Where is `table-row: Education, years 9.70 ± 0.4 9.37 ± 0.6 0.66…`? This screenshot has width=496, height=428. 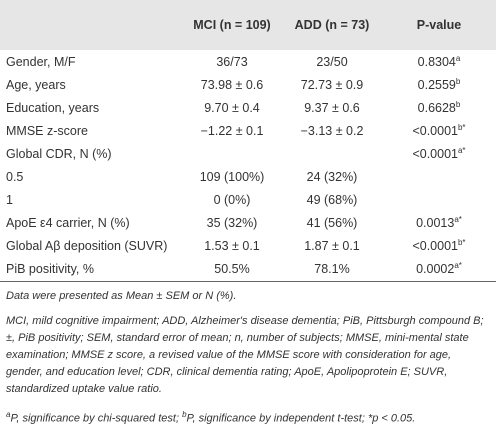
table-row: Education, years 9.70 ± 0.4 9.37 ± 0.6 0.66… is located at coordinates (248, 107).